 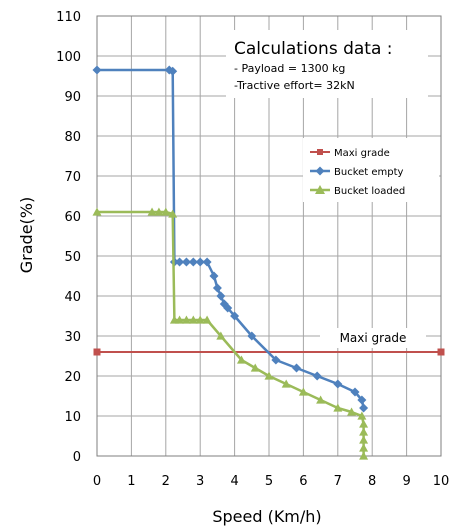 I want to click on y-tick-label: 50, so click(x=72, y=257).